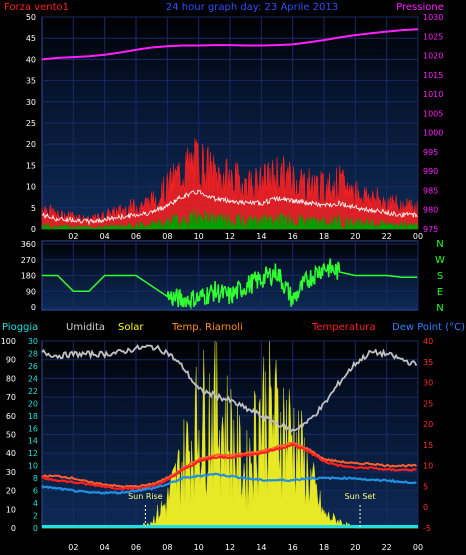  What do you see at coordinates (430, 229) in the screenshot?
I see `y-tick-label: 975` at bounding box center [430, 229].